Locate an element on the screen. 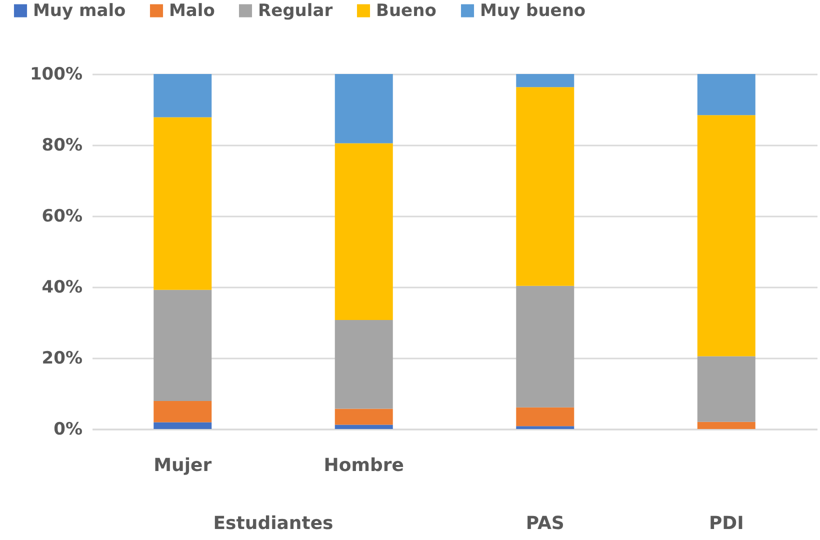 This screenshot has width=820, height=540. legend-label: Regular is located at coordinates (296, 10).